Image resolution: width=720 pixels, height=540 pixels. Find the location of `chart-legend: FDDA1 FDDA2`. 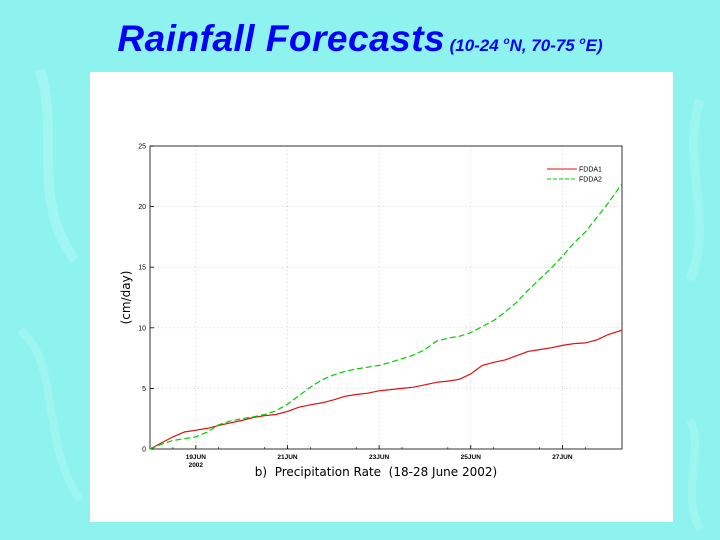

chart-legend: FDDA1 FDDA2 is located at coordinates (574, 175).